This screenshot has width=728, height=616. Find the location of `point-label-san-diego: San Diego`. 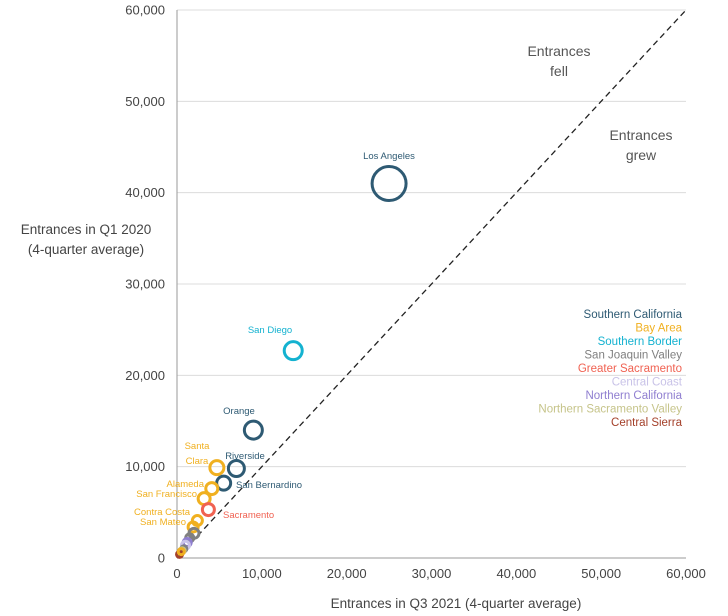

point-label-san-diego: San Diego is located at coordinates (270, 330).